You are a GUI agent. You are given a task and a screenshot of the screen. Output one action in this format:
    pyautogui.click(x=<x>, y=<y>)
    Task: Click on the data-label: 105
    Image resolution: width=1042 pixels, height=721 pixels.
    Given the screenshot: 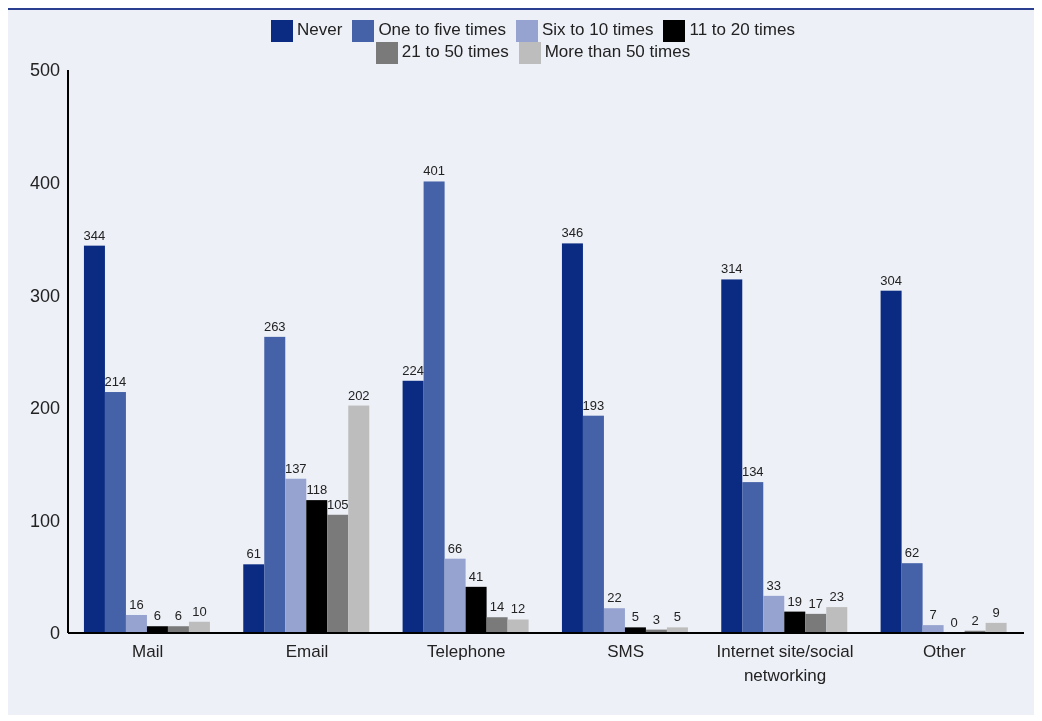 What is the action you would take?
    pyautogui.click(x=337, y=504)
    